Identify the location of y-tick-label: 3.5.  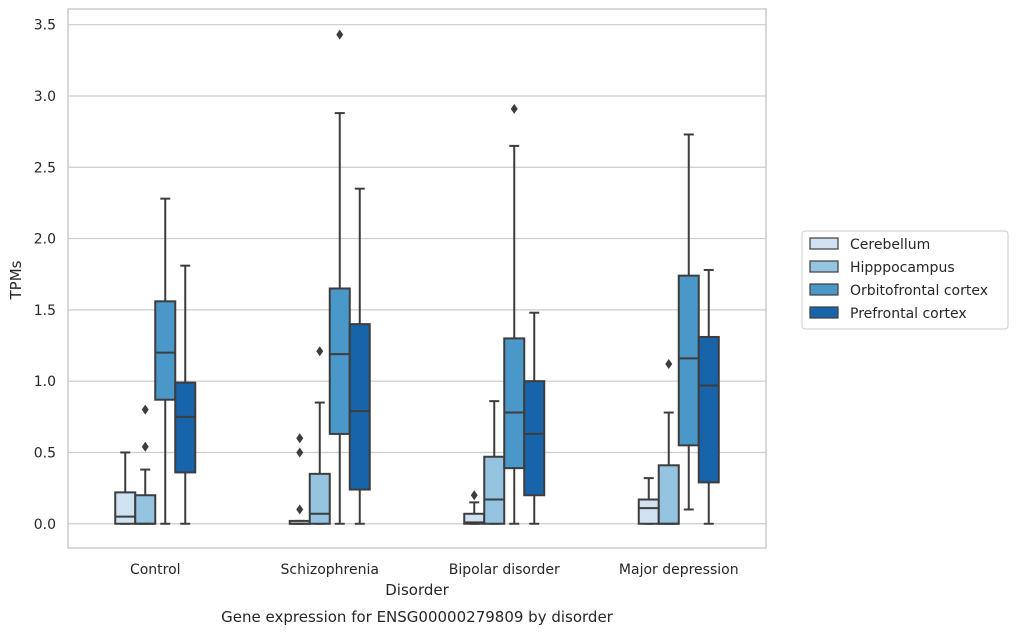
(45, 26).